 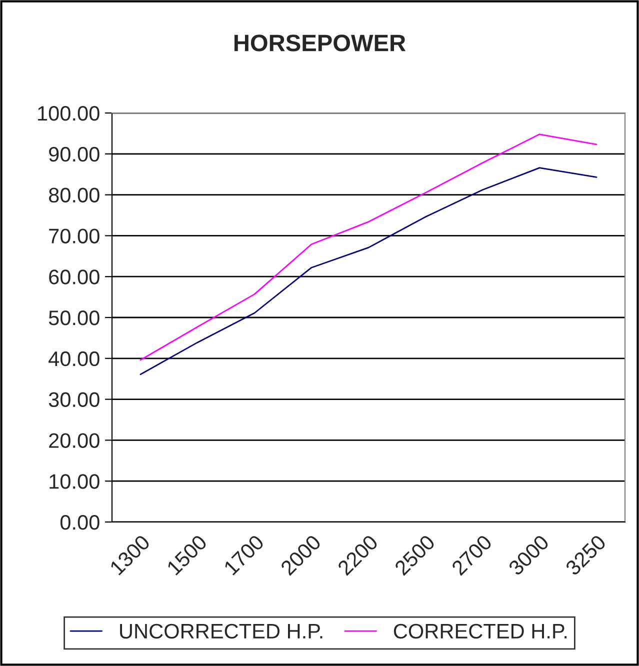 What do you see at coordinates (74, 195) in the screenshot?
I see `y-tick-label: 80.00` at bounding box center [74, 195].